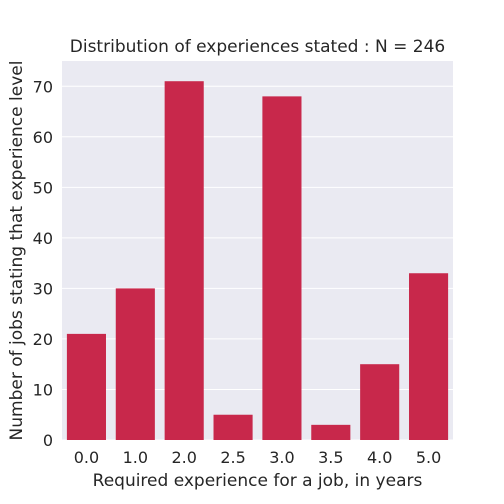 This screenshot has height=504, width=504. I want to click on x-tick-label: 4.0, so click(379, 457).